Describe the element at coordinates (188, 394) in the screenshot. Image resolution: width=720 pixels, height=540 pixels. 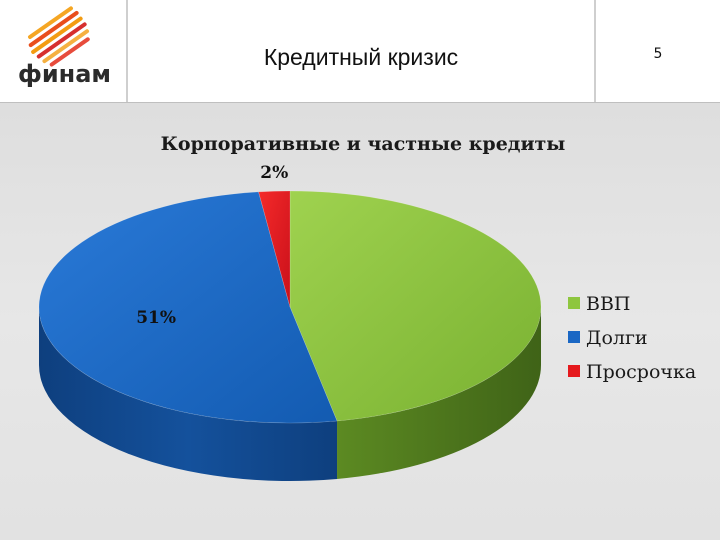
I see `pie-side-долги` at that location.